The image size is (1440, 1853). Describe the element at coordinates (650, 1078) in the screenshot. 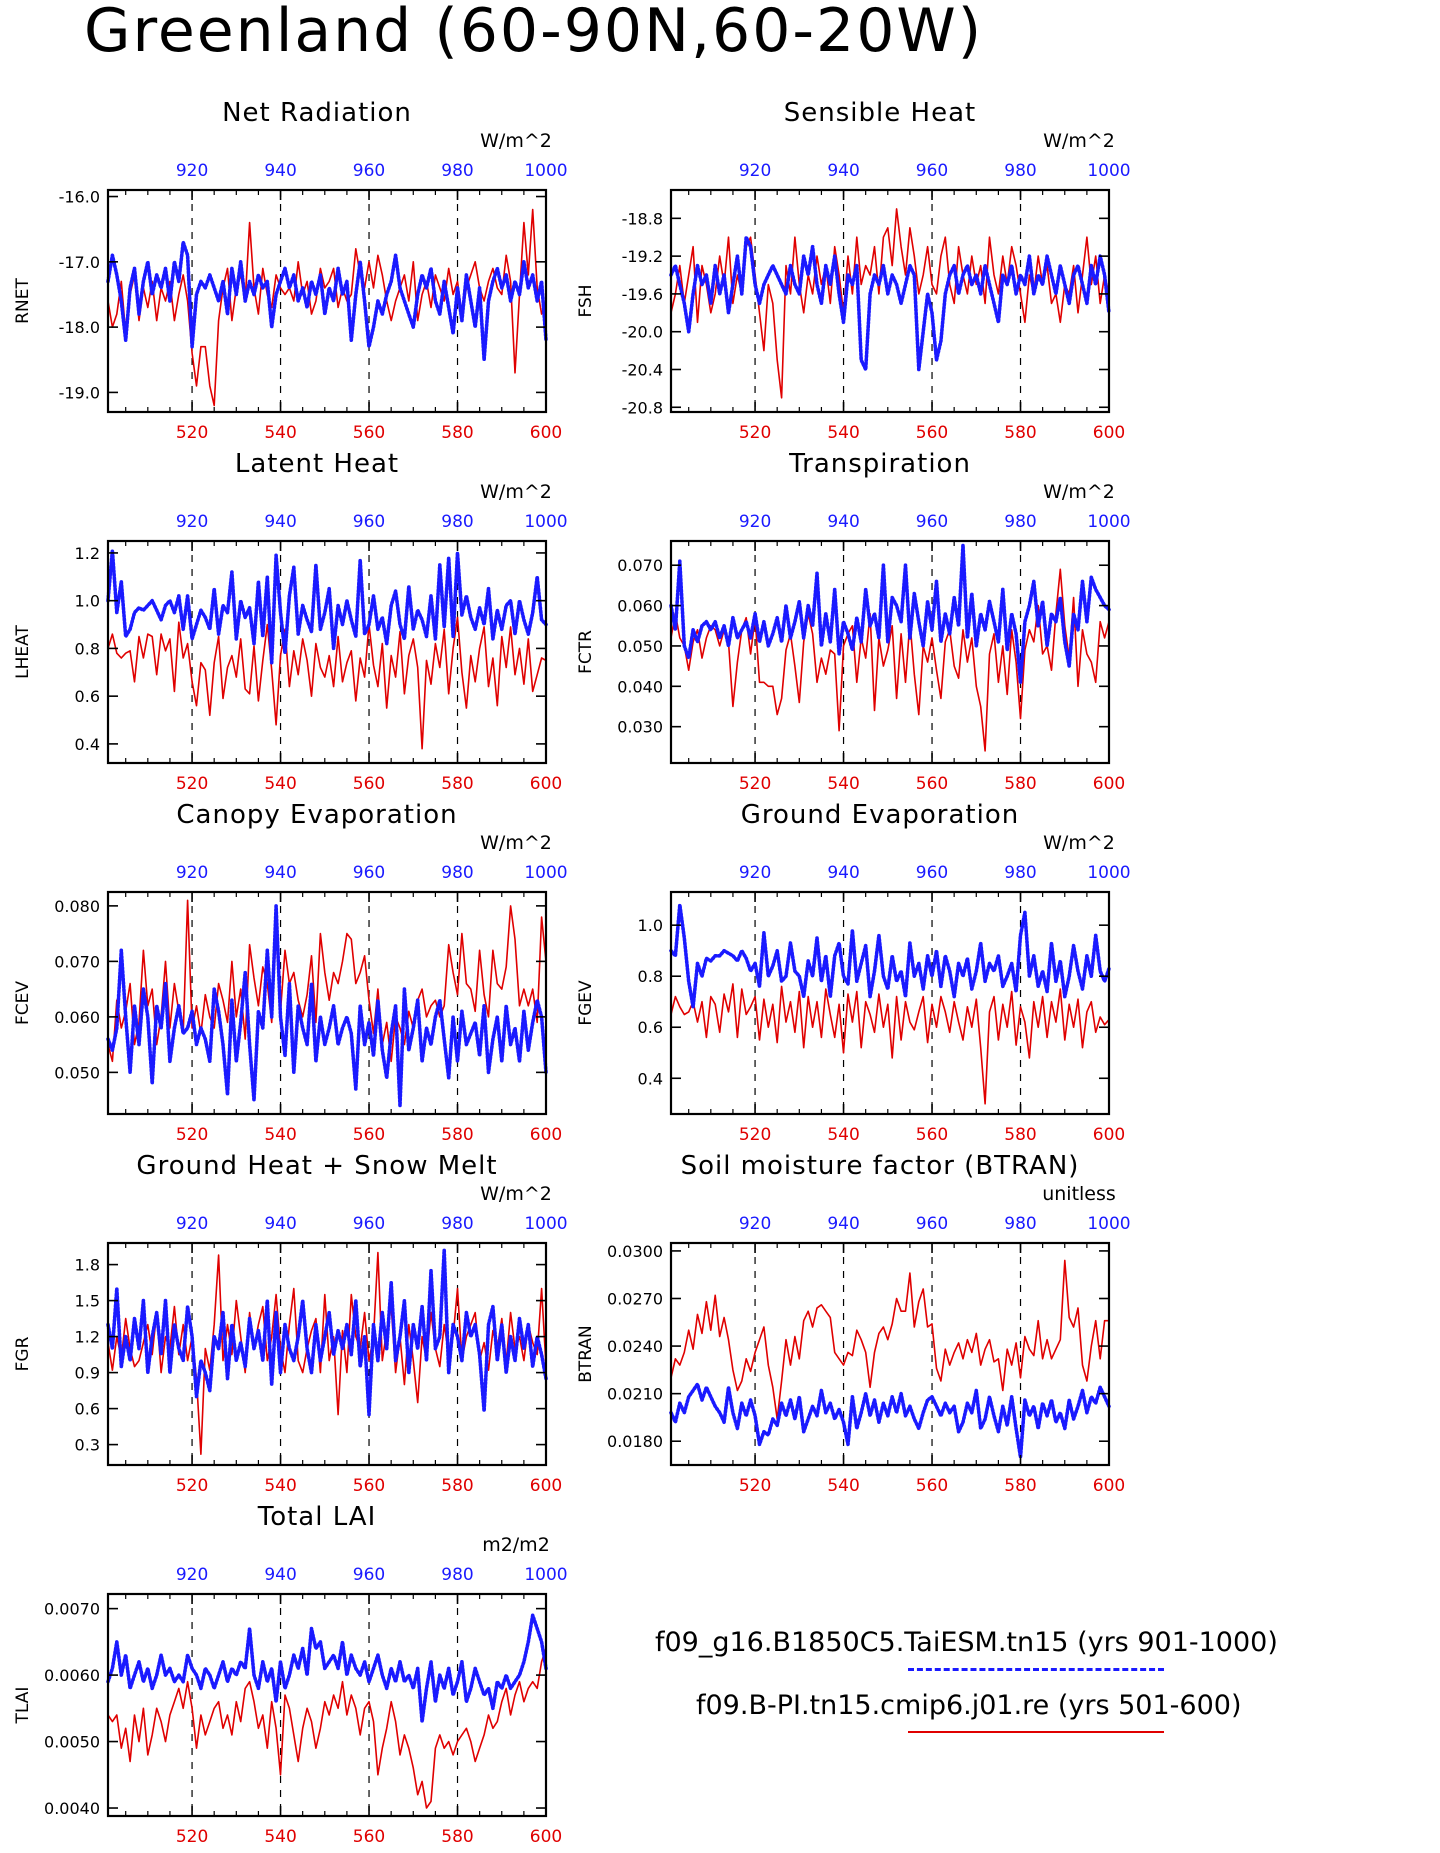

I see `y-tick-label: 0.4` at that location.